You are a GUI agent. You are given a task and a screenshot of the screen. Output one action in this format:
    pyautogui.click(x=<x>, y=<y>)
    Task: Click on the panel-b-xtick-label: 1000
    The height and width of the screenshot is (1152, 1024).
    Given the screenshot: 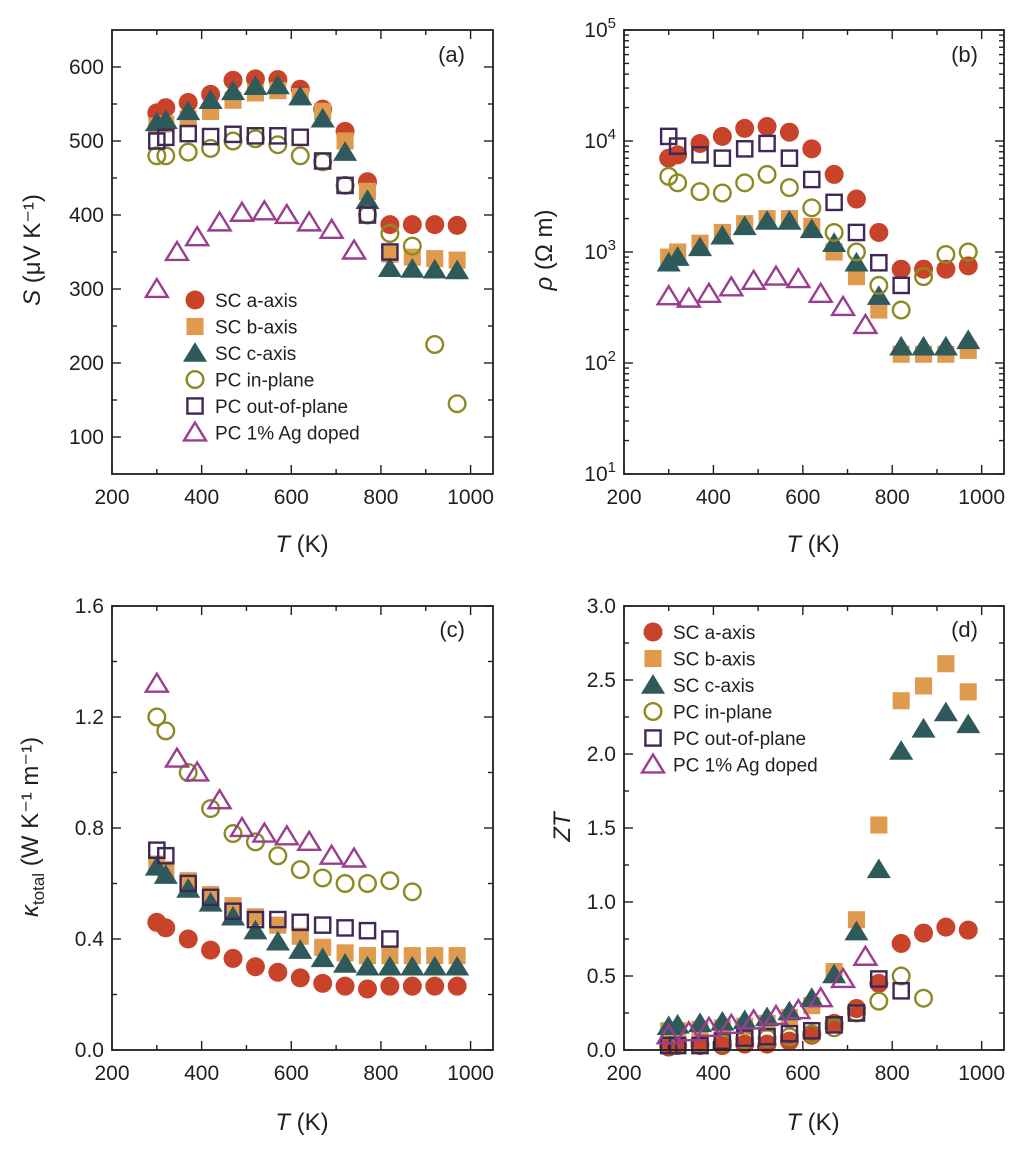 What is the action you would take?
    pyautogui.click(x=981, y=497)
    